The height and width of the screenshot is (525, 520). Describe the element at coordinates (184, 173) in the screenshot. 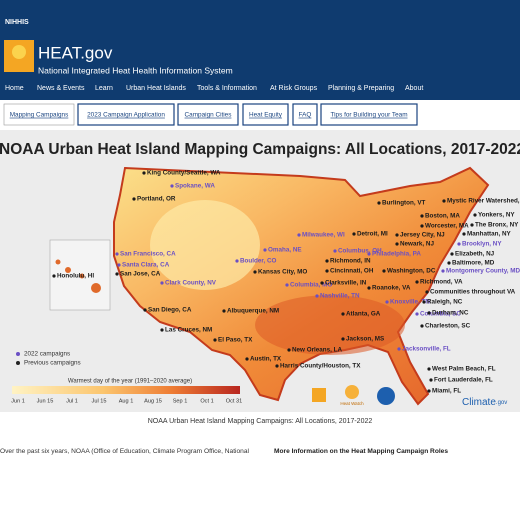

I see `city-label: King County/Seattle, WA` at that location.